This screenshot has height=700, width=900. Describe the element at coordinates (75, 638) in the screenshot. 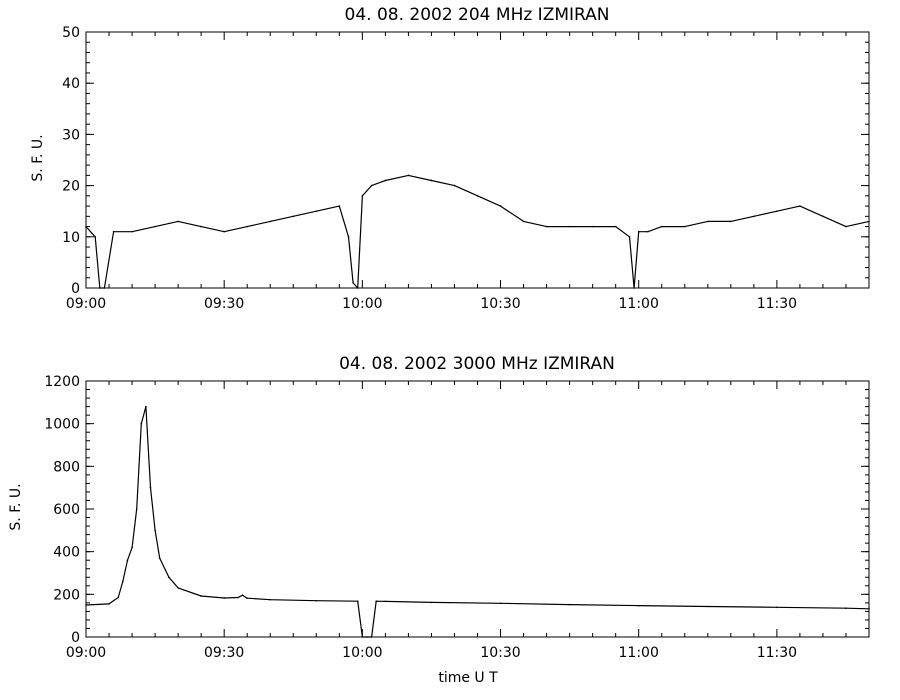

I see `chart-3000mhz-y-tick-label: 0` at that location.